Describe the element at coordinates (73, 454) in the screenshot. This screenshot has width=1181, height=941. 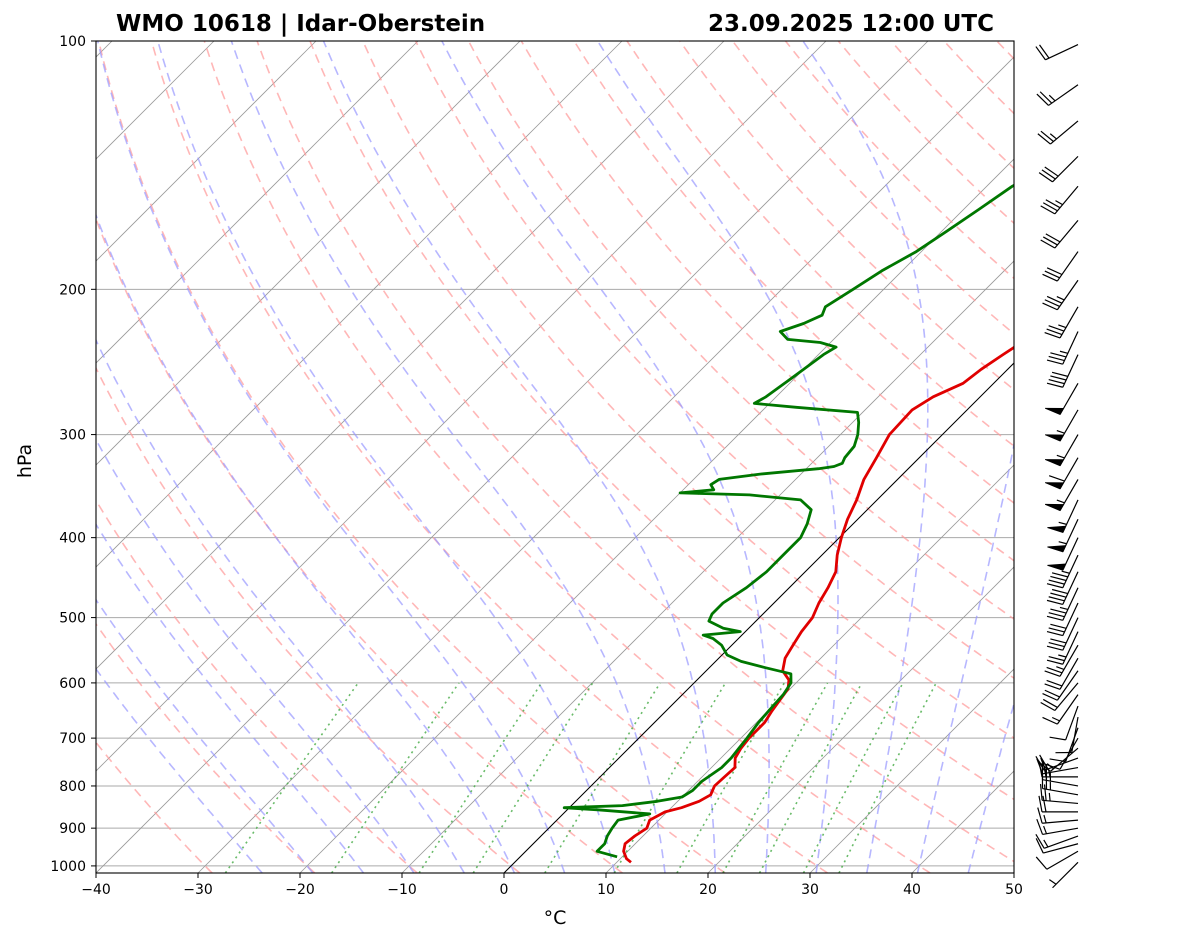
I see `y-axis-ticks: 1000 900 800 700 600 500 400 300 200 100` at that location.